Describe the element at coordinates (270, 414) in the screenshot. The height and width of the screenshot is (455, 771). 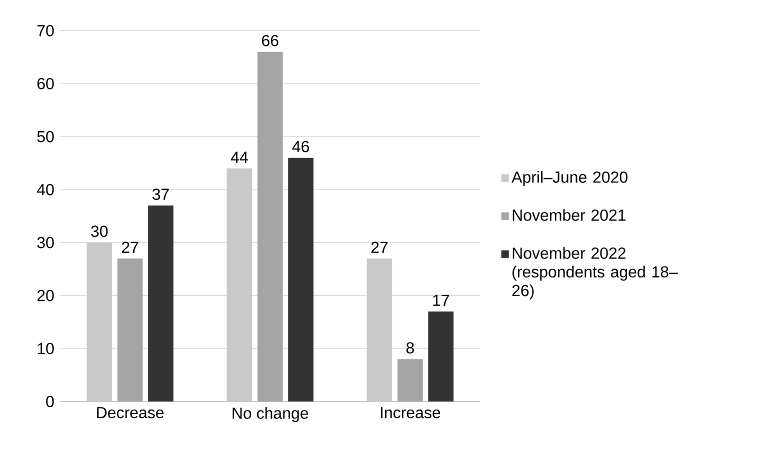
I see `x-tick-label: No change` at that location.